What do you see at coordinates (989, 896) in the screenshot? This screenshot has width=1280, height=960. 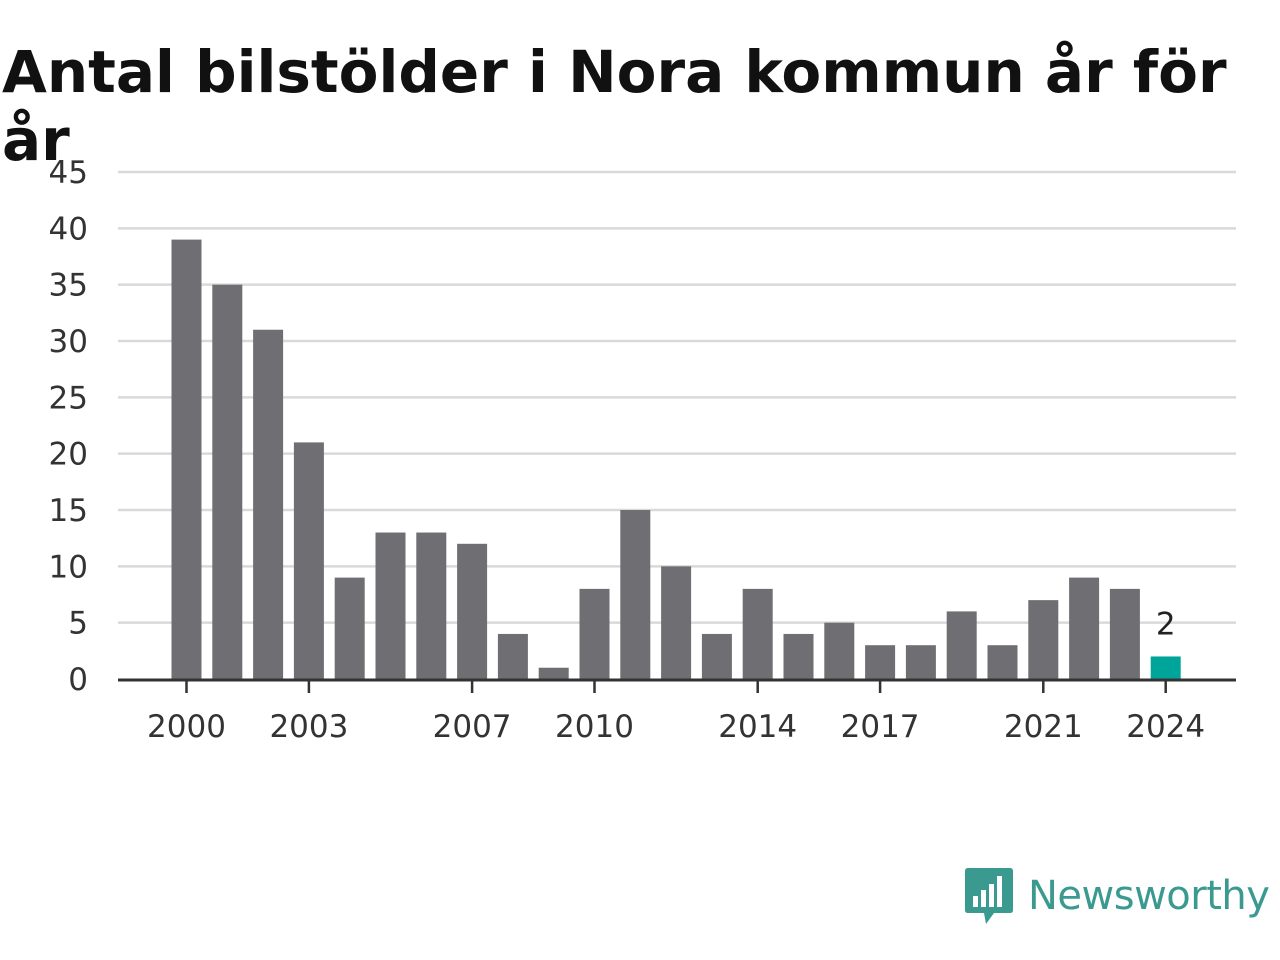 I see `newsworthy-logo-icon` at bounding box center [989, 896].